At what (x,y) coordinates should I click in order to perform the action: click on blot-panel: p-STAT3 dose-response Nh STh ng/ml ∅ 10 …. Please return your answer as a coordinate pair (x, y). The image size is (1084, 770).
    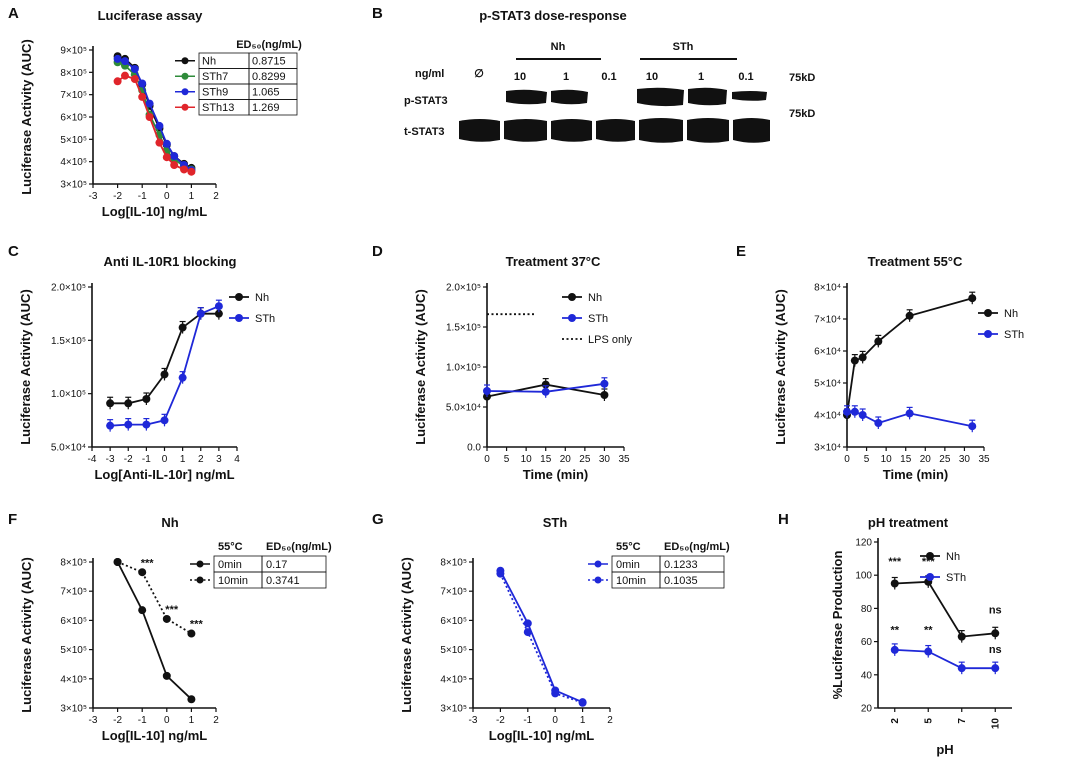
    Looking at the image, I should click on (609, 75).